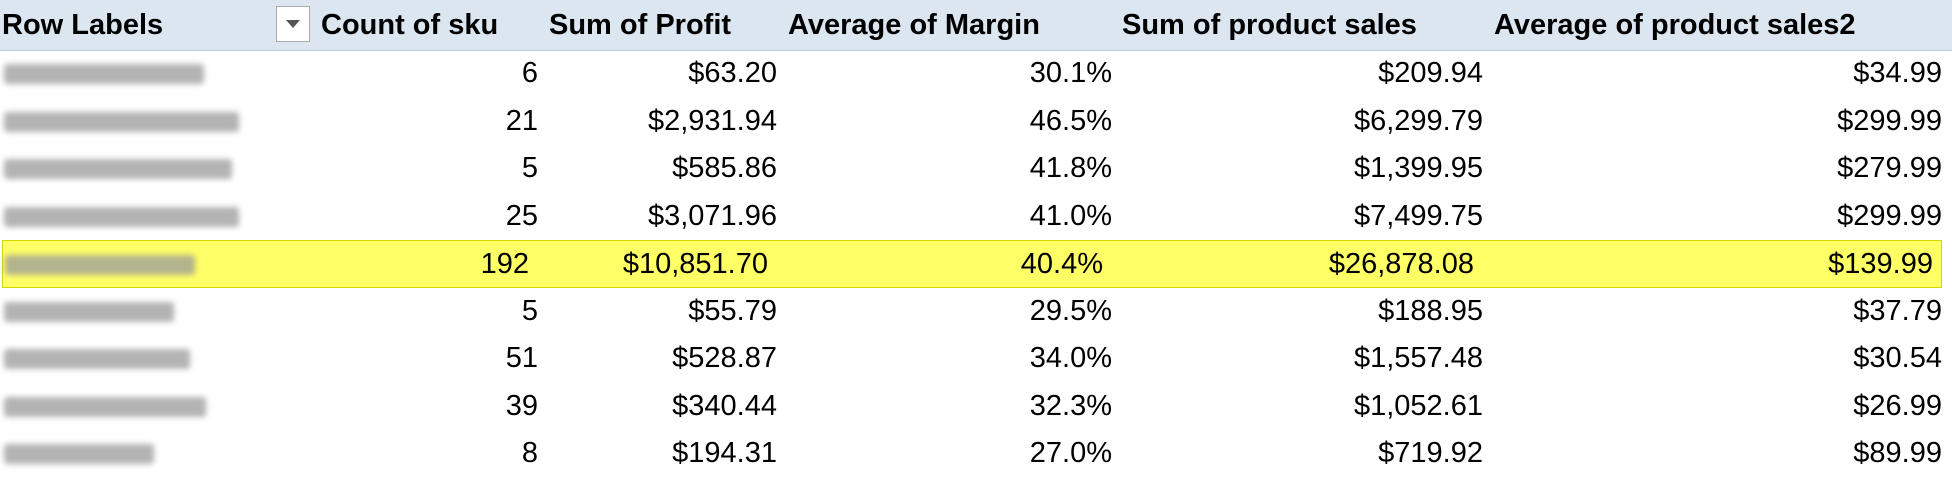 Image resolution: width=1952 pixels, height=478 pixels. I want to click on table-cell: $89.99, so click(1897, 453).